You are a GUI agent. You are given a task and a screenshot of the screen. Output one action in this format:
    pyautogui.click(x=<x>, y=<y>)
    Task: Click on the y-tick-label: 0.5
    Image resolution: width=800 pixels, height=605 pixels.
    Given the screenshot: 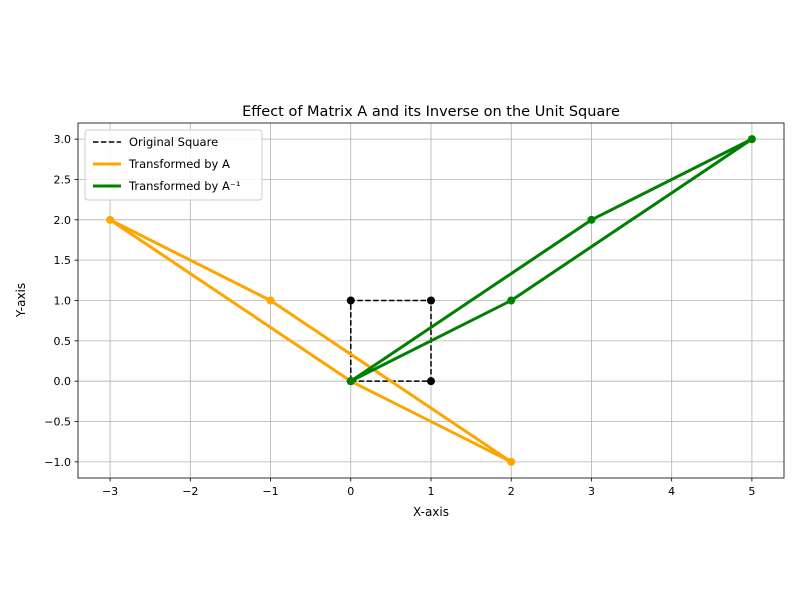 What is the action you would take?
    pyautogui.click(x=63, y=341)
    